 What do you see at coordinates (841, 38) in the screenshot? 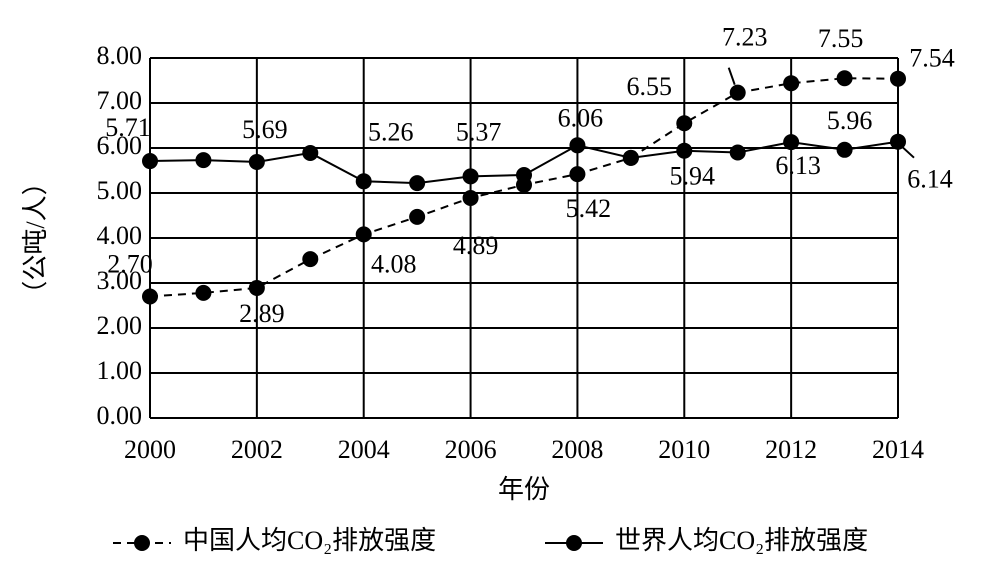
I see `data-label: 7.55` at bounding box center [841, 38].